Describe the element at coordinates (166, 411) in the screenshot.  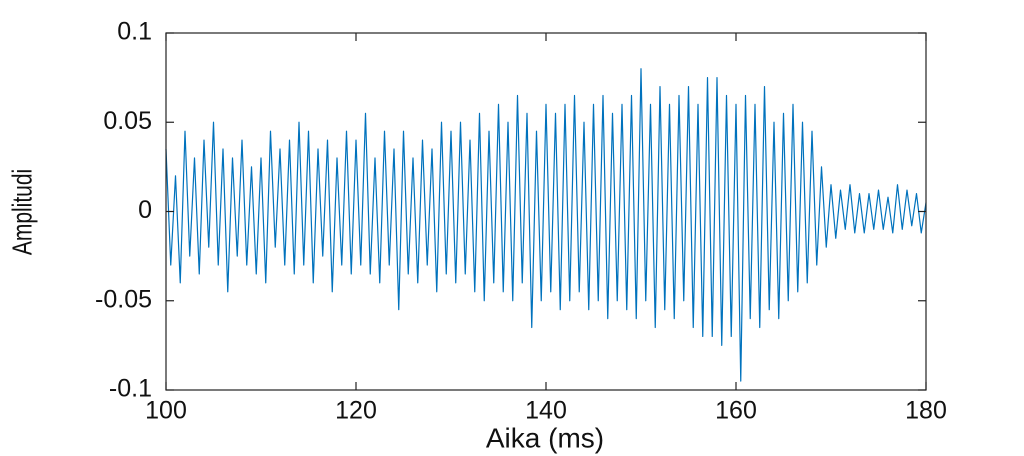
I see `x-tick-label: 100` at that location.